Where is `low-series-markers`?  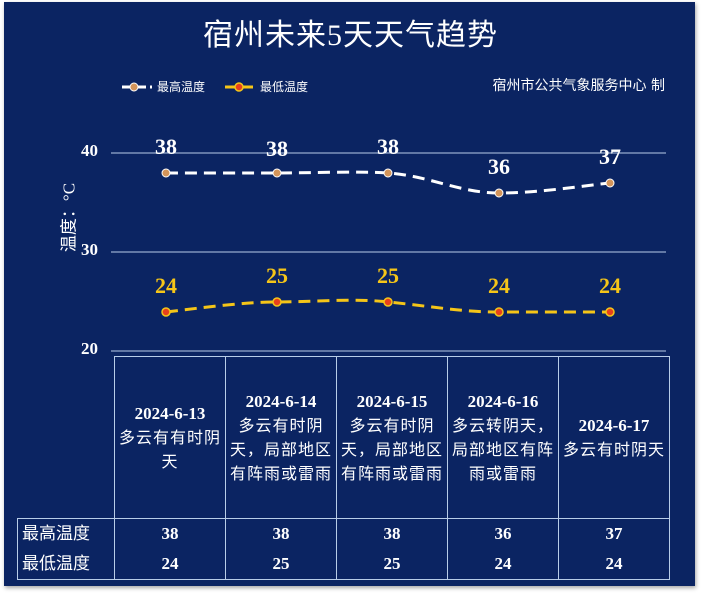 low-series-markers is located at coordinates (388, 307).